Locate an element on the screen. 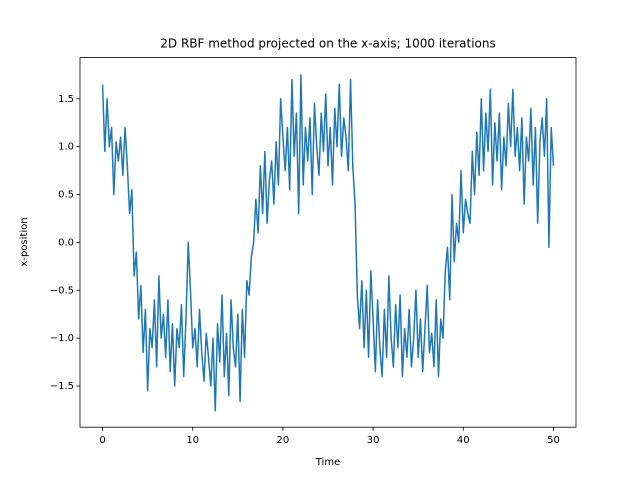  y-tick-label: −0.5 is located at coordinates (62, 290).